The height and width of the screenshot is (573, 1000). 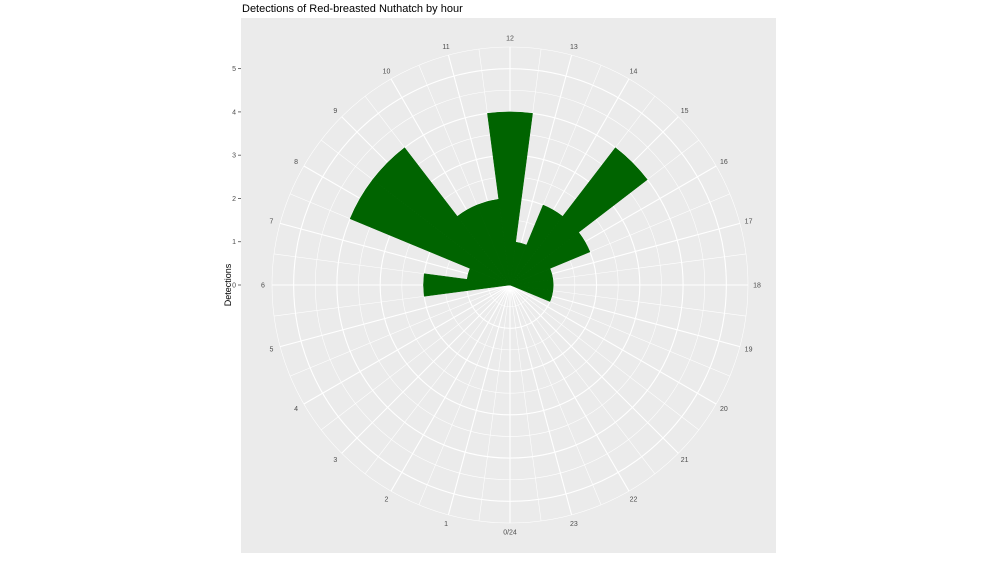 What do you see at coordinates (446, 524) in the screenshot?
I see `hour-tick-label: 1` at bounding box center [446, 524].